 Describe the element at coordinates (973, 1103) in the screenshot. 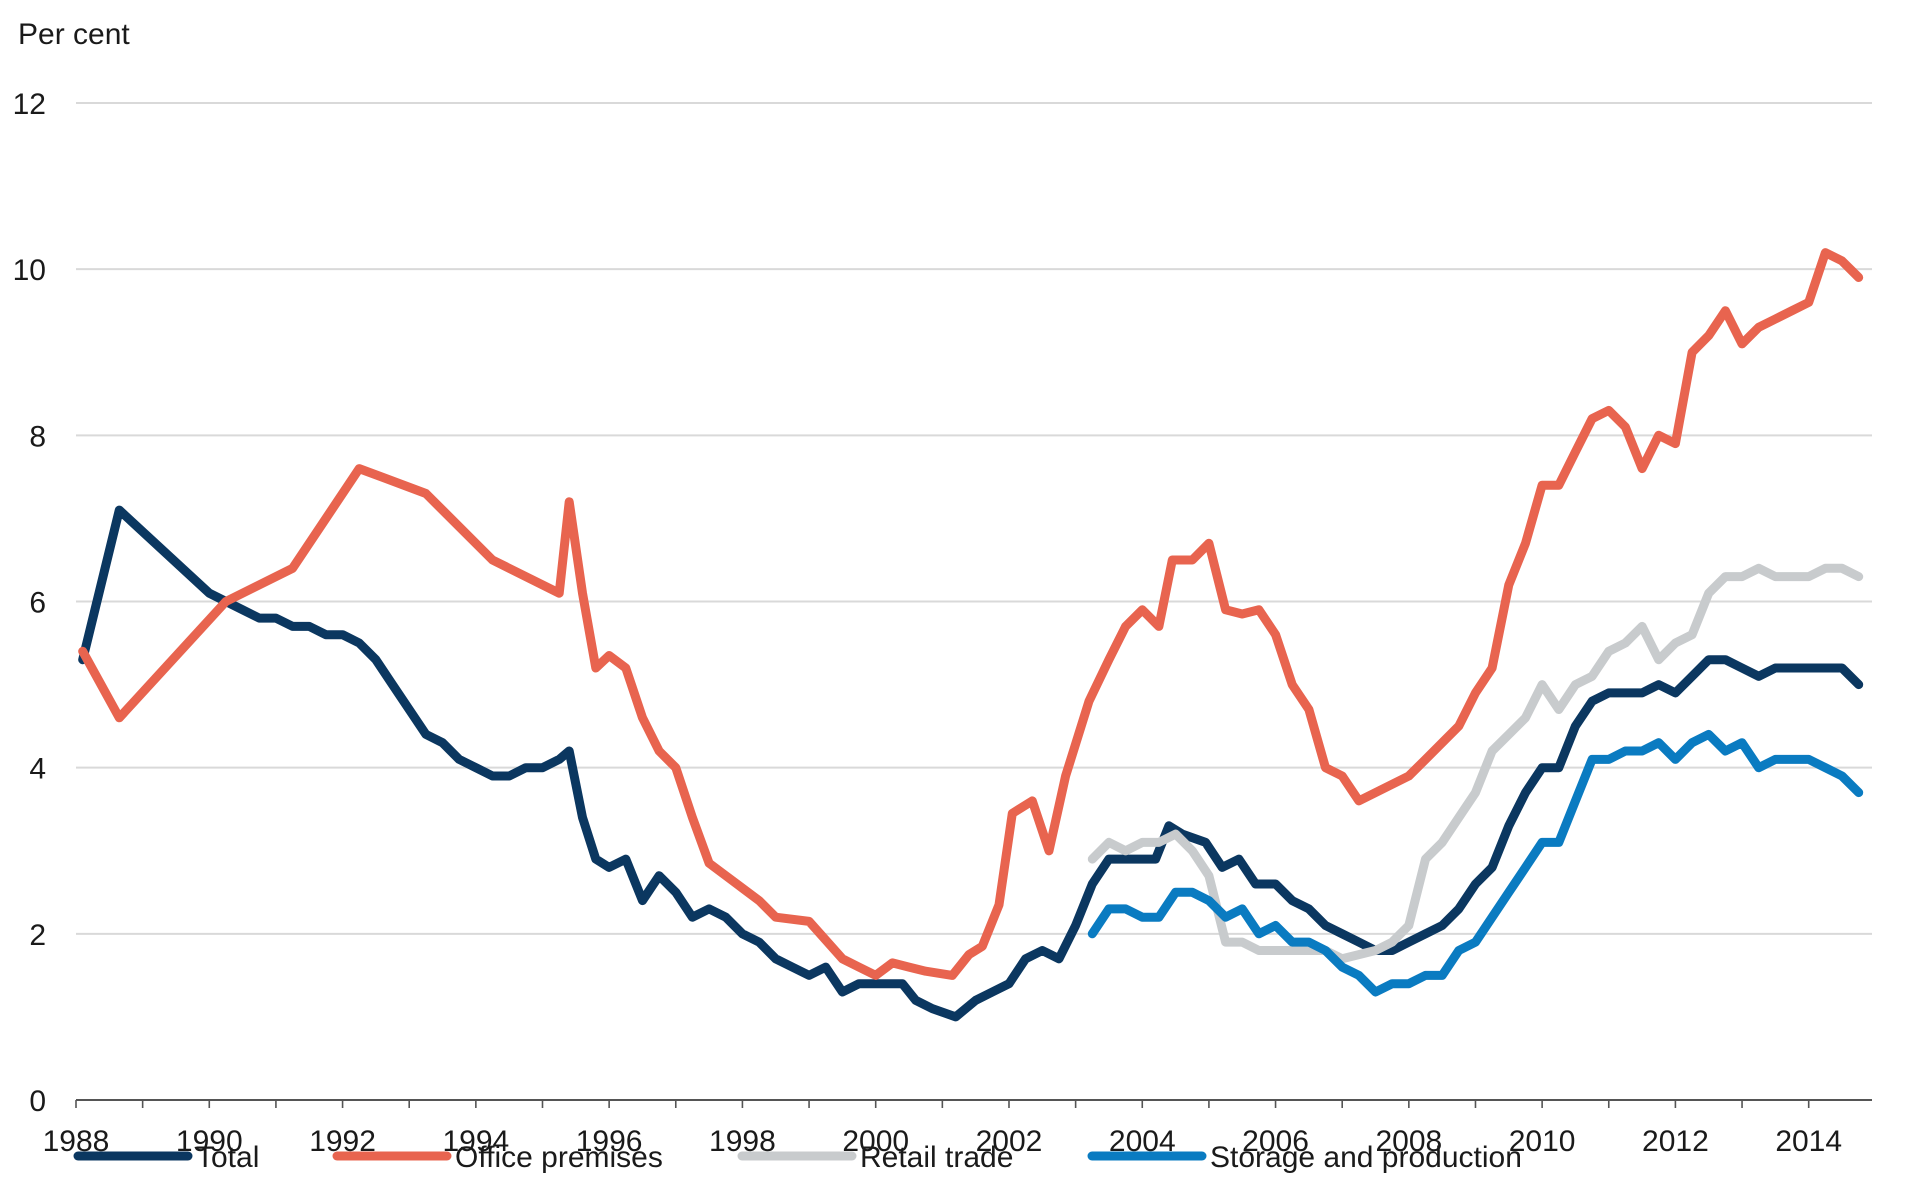

I see `x-axis` at that location.